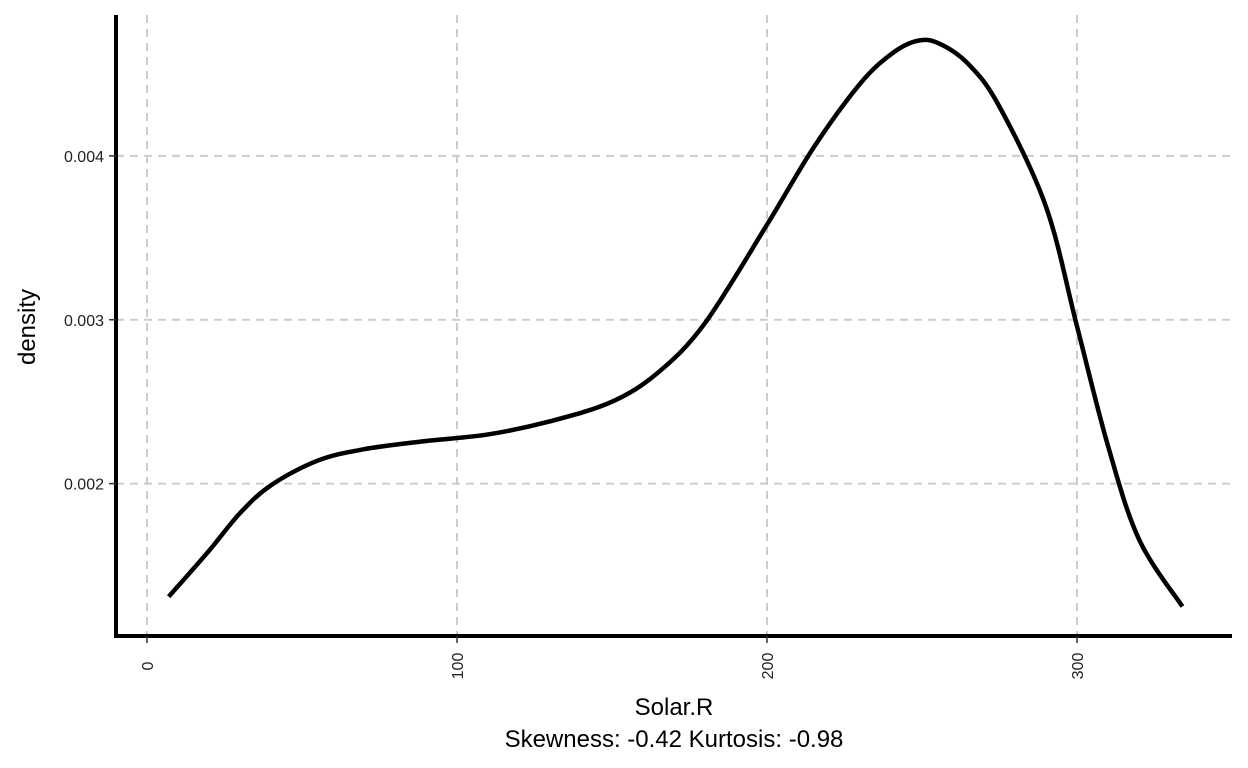 The image size is (1248, 768). What do you see at coordinates (674, 739) in the screenshot?
I see `x-axis-subtitle: Skewness: -0.42 Kurtosis: -0.98` at bounding box center [674, 739].